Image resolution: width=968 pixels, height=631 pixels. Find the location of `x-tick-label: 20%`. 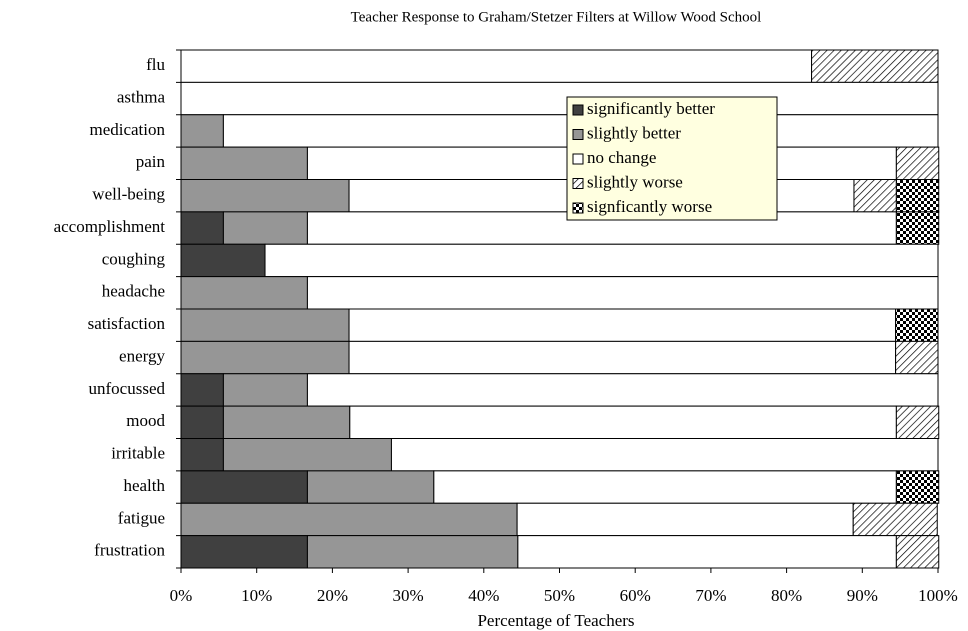

x-tick-label: 20% is located at coordinates (332, 595).